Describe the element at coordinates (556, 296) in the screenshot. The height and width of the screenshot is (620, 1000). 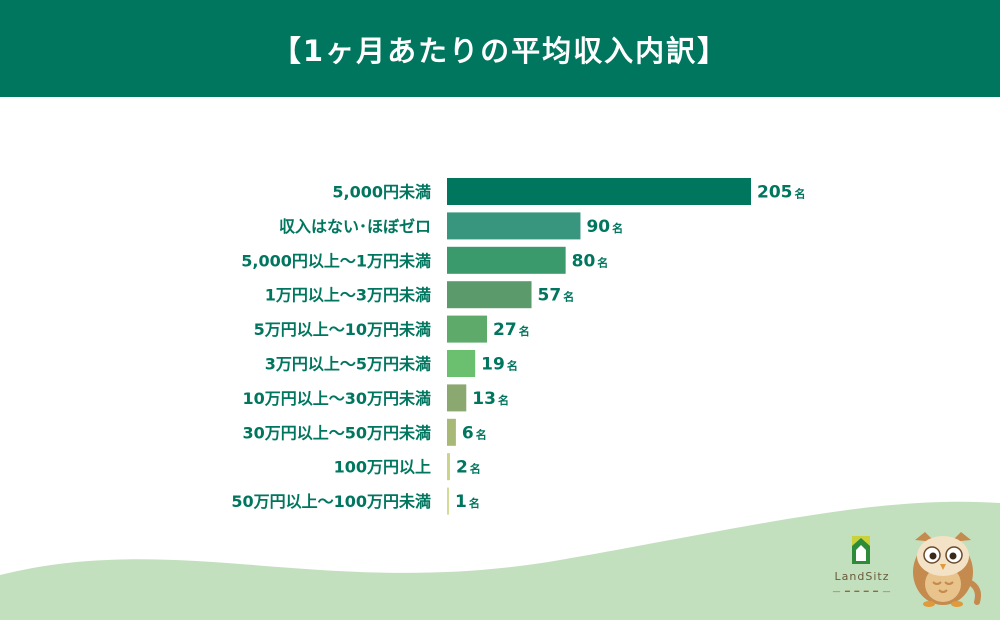
I see `data-label: 57 名` at that location.